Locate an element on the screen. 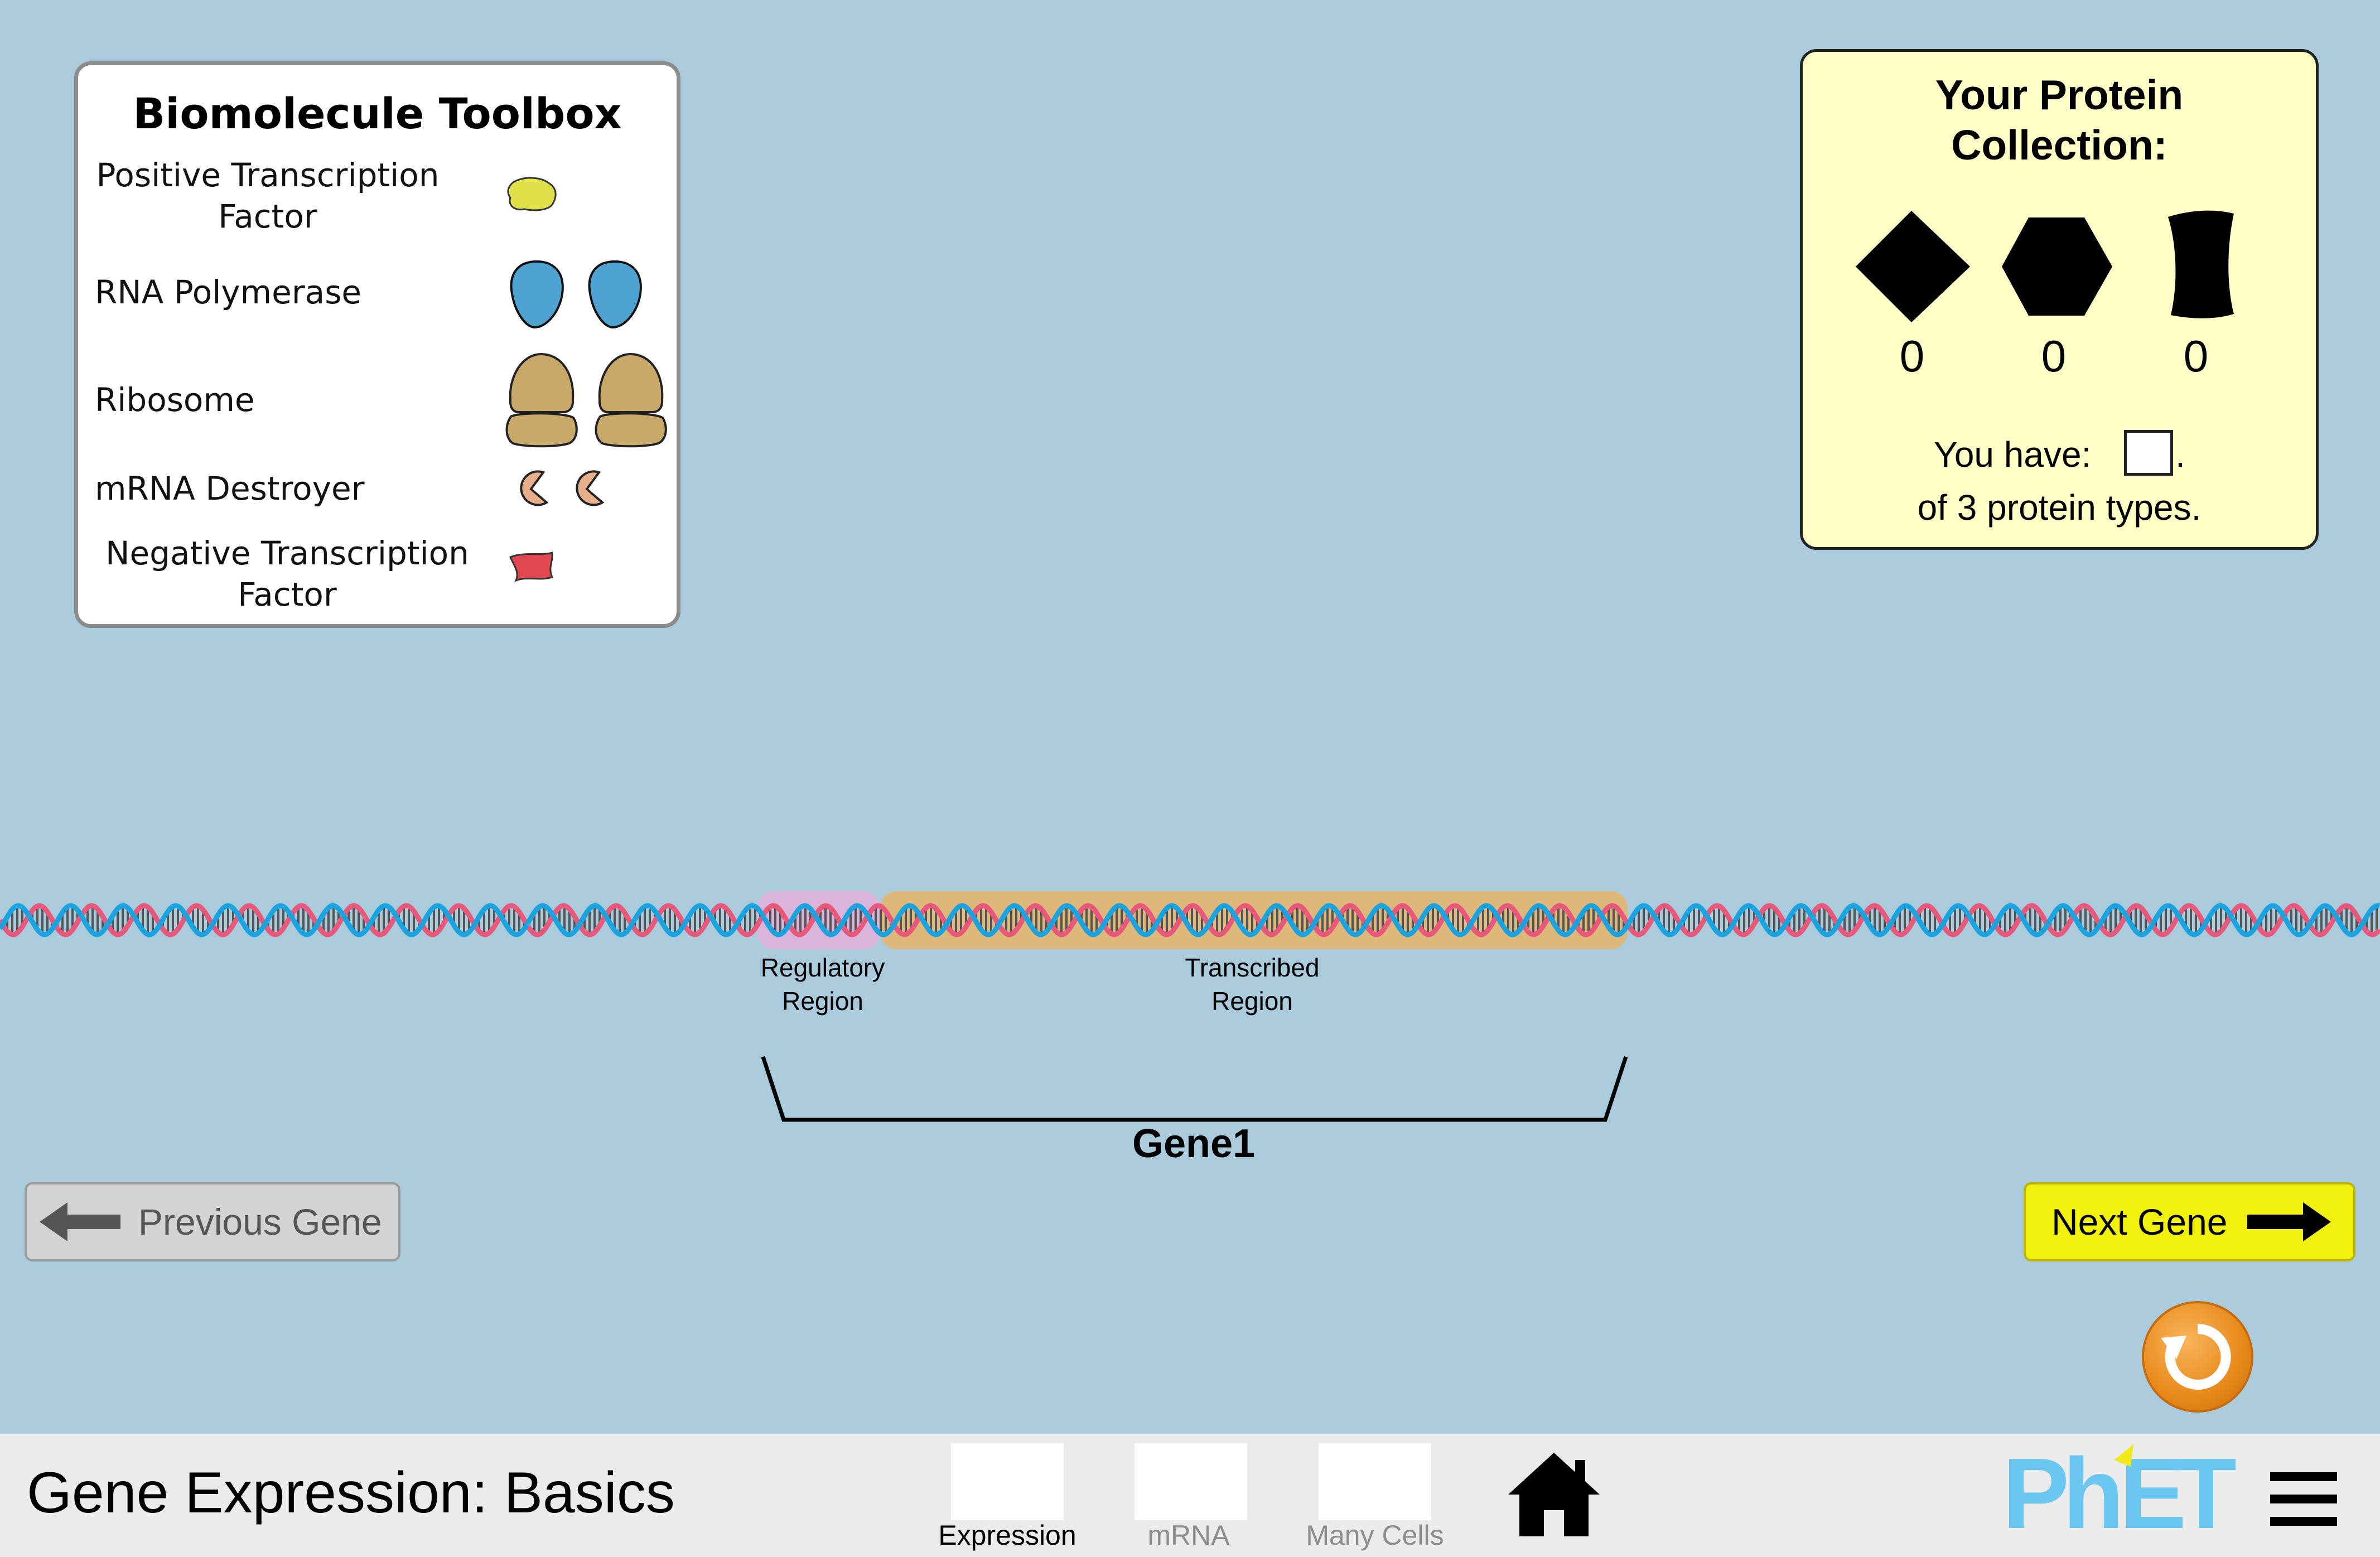 This screenshot has height=1557, width=2380. reset-icon is located at coordinates (2196, 1356).